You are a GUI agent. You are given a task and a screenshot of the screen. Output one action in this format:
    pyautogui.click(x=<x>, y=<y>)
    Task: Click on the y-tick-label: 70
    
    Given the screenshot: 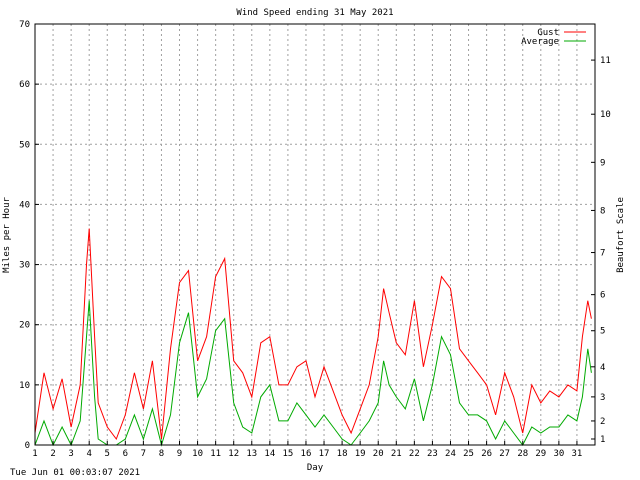 What is the action you would take?
    pyautogui.click(x=24, y=25)
    